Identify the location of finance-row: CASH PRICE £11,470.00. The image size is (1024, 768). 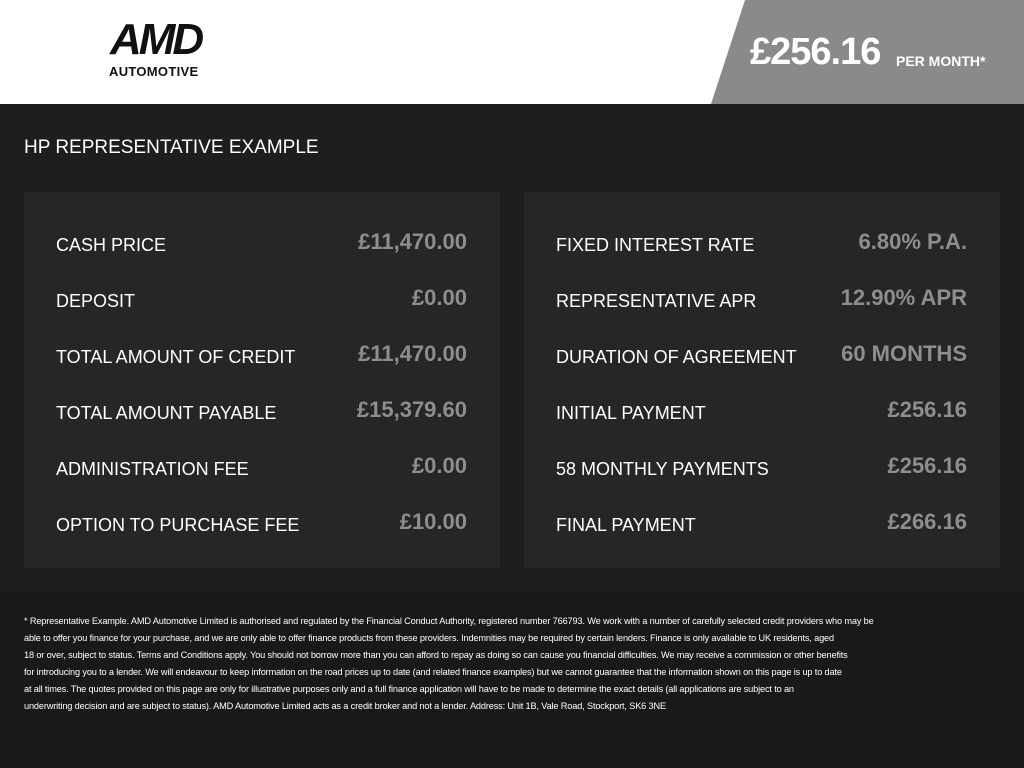
(261, 244).